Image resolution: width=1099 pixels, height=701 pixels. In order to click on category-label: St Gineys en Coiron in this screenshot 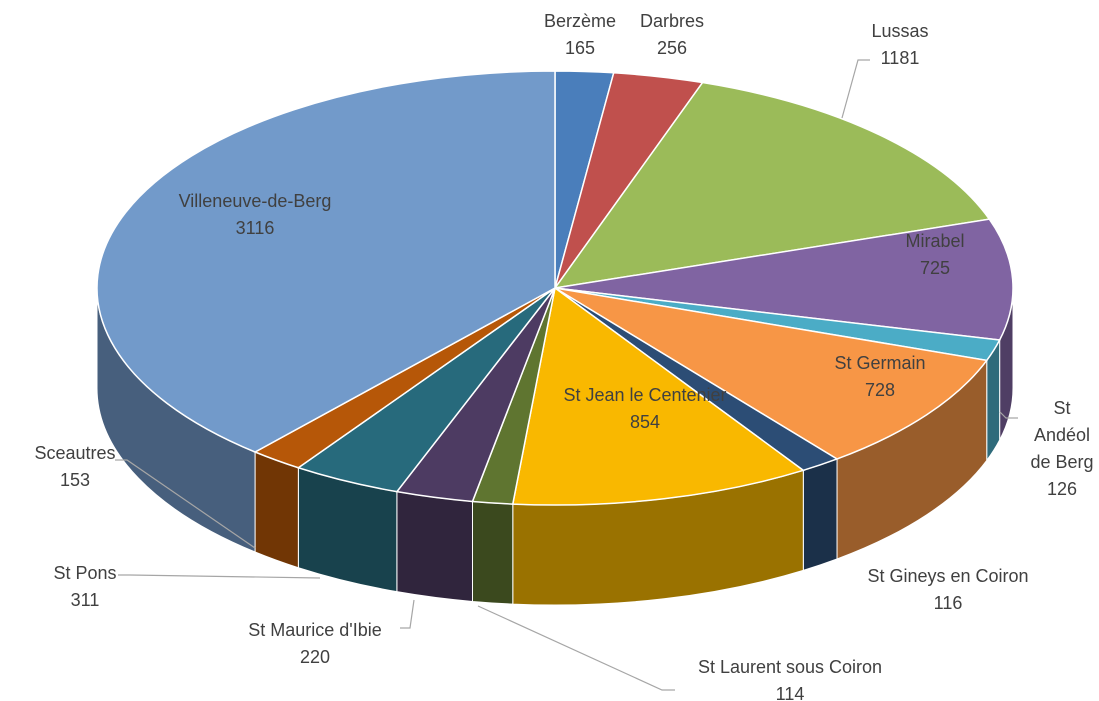, I will do `click(948, 576)`.